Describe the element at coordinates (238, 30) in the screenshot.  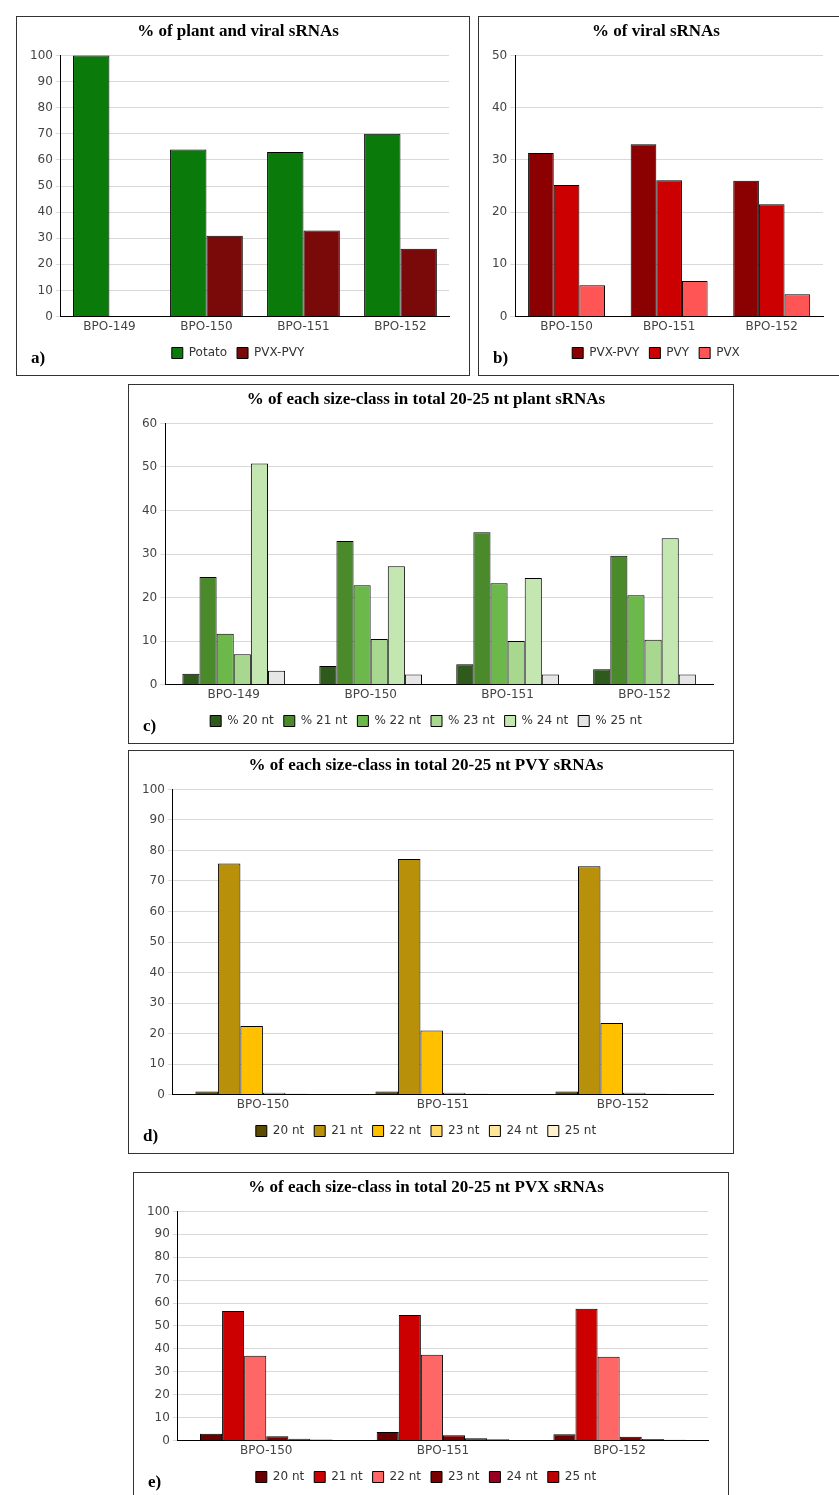
I see `chart-title: % of plant and viral sRNAs` at that location.